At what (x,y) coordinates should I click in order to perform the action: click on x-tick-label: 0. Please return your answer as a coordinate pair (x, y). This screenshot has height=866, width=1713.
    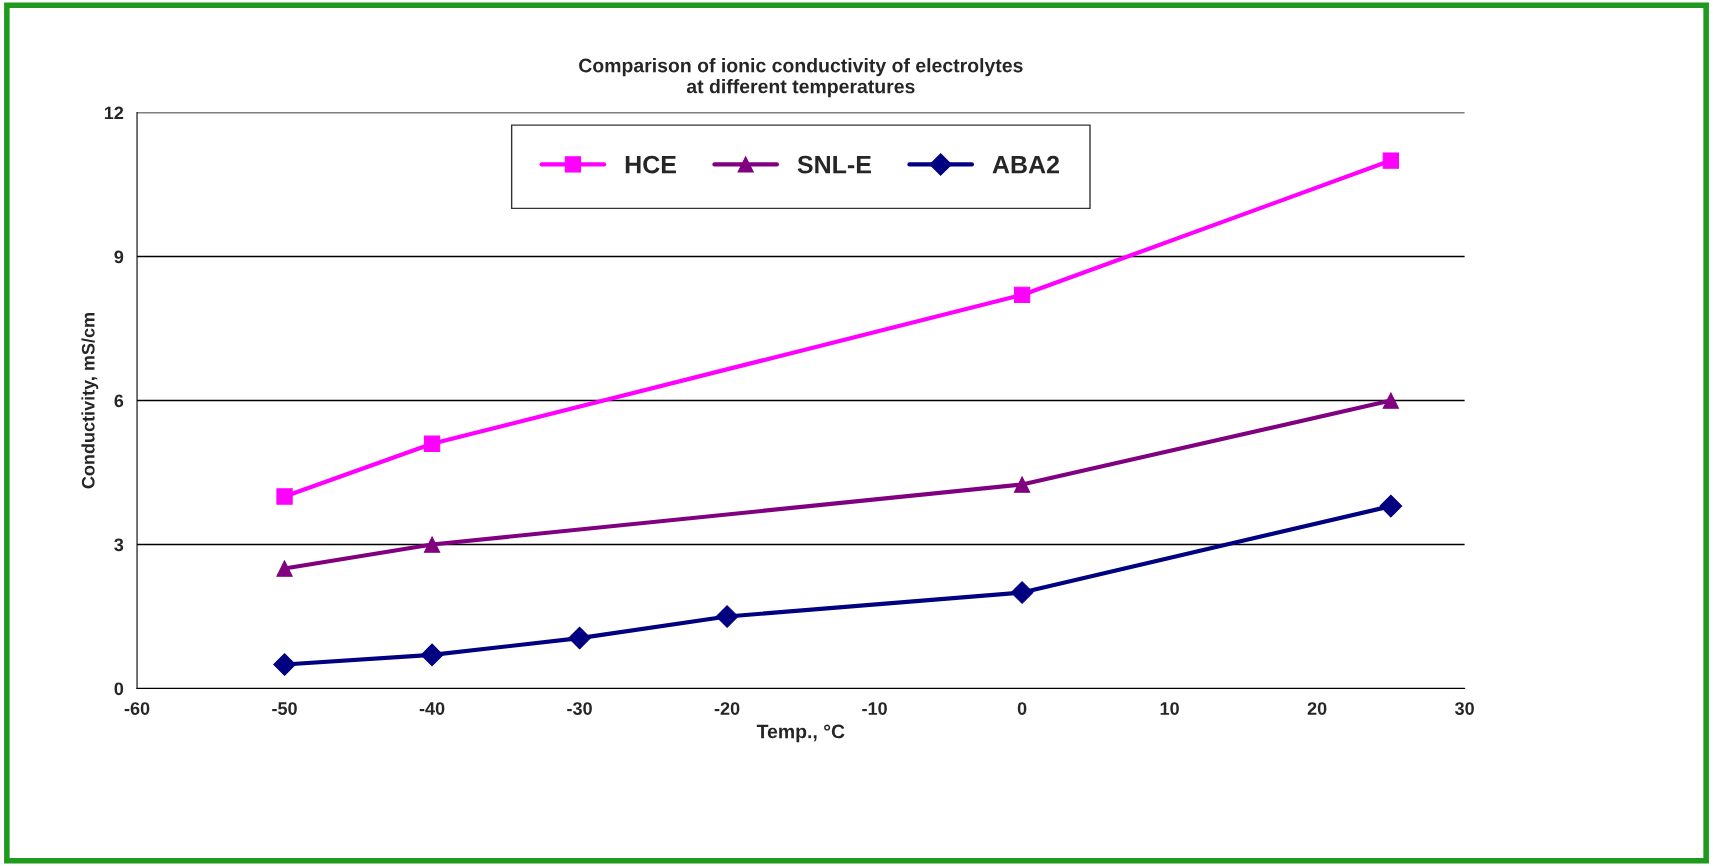
    Looking at the image, I should click on (1022, 708).